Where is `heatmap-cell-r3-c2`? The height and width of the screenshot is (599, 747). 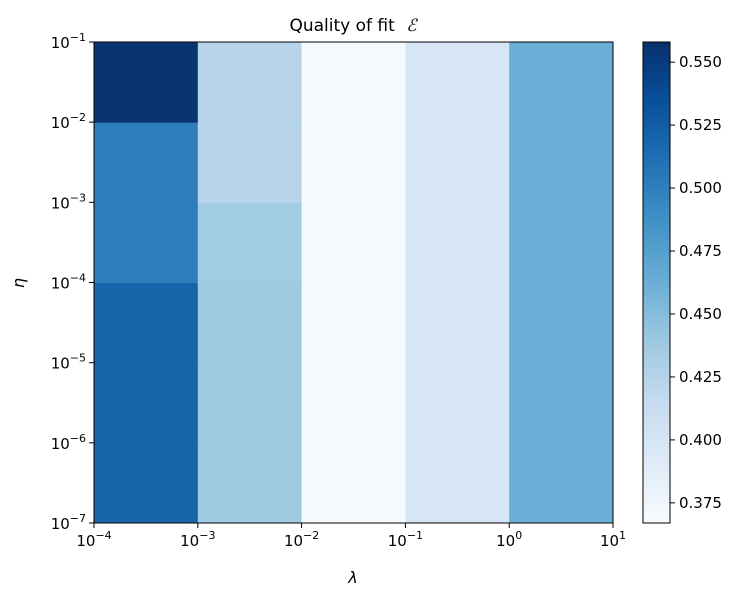
heatmap-cell-r3-c2 is located at coordinates (353, 242).